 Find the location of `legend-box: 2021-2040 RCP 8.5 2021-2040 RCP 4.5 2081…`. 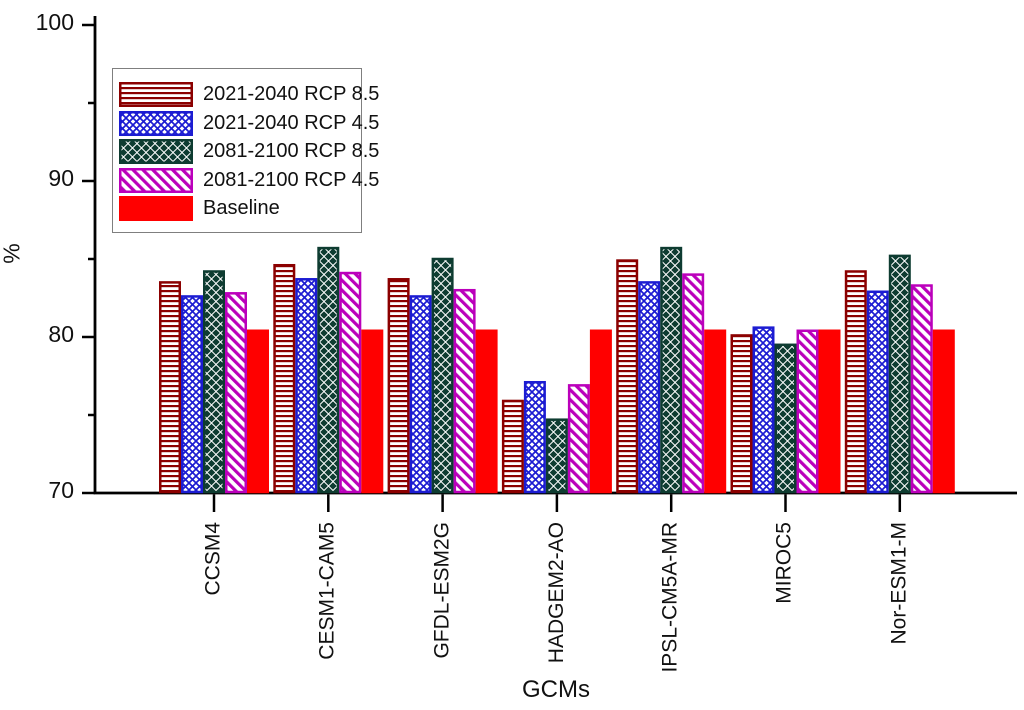

legend-box: 2021-2040 RCP 8.5 2021-2040 RCP 4.5 2081… is located at coordinates (245, 150).